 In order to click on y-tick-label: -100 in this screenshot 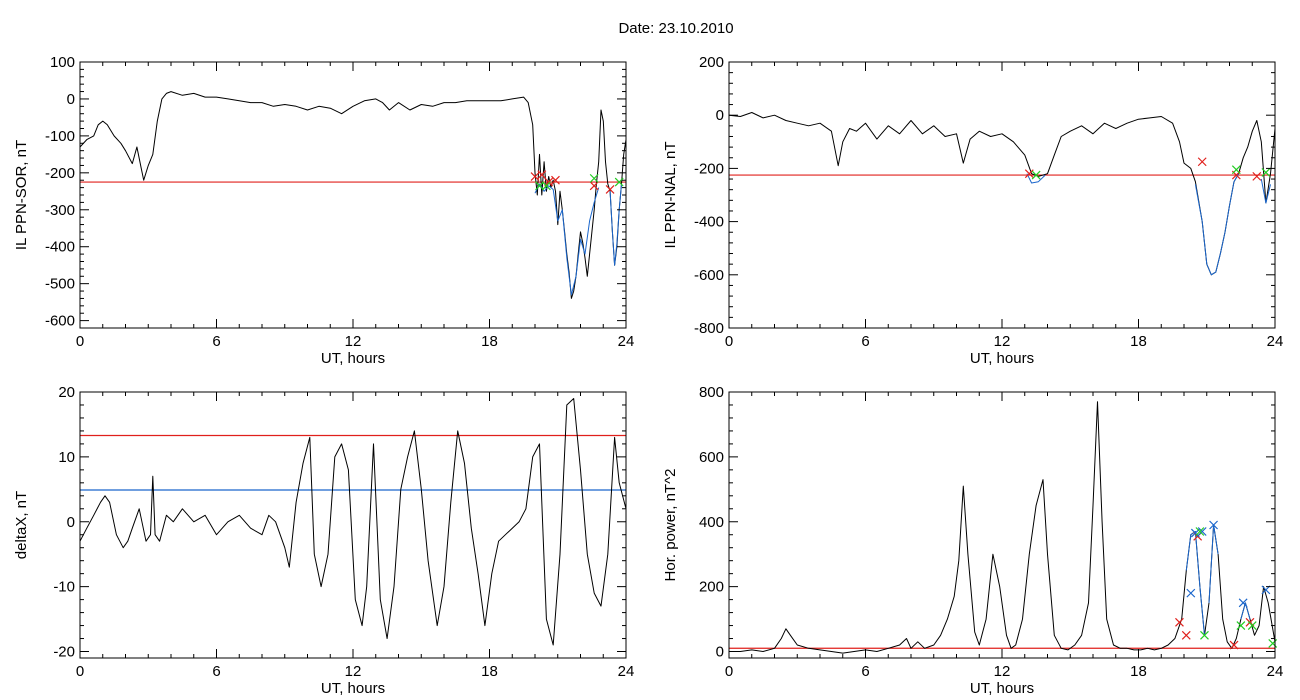, I will do `click(60, 136)`.